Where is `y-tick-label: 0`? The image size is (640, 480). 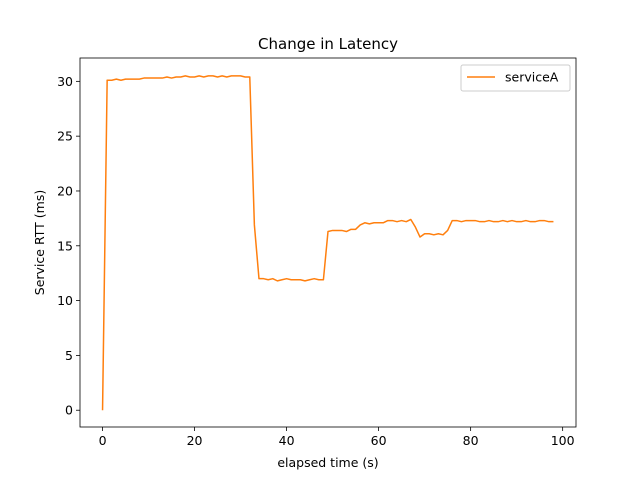 y-tick-label: 0 is located at coordinates (69, 410).